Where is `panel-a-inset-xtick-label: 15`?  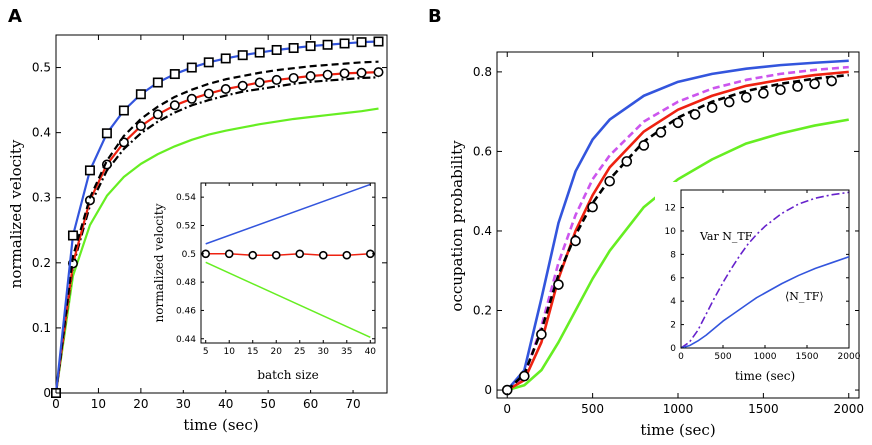
panel-a-inset-xtick-label: 15 is located at coordinates (252, 352).